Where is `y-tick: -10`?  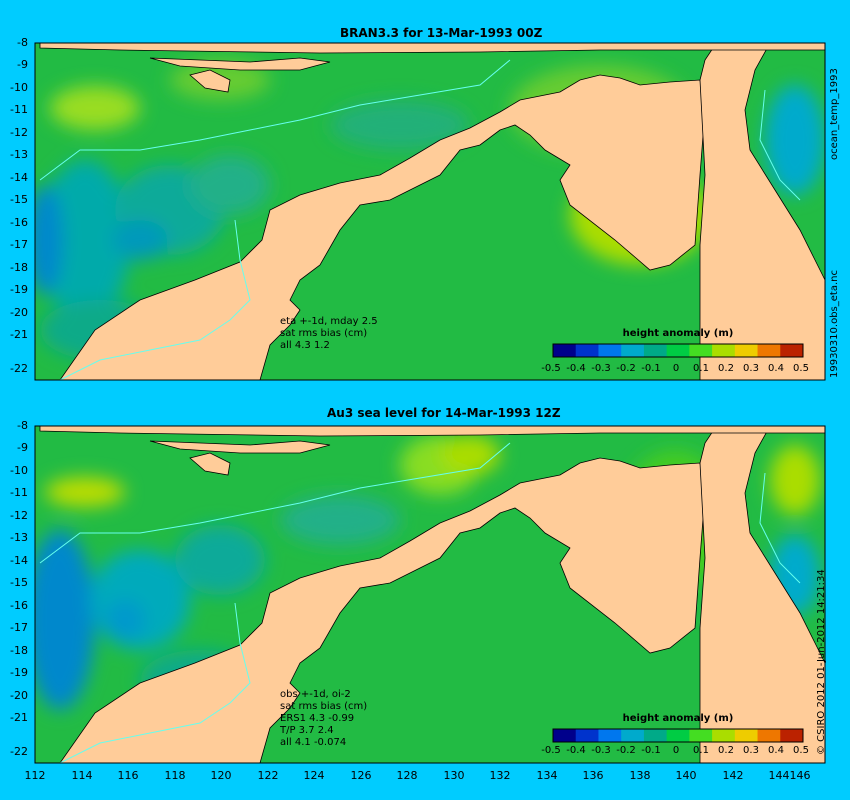
y-tick: -10 is located at coordinates (19, 87).